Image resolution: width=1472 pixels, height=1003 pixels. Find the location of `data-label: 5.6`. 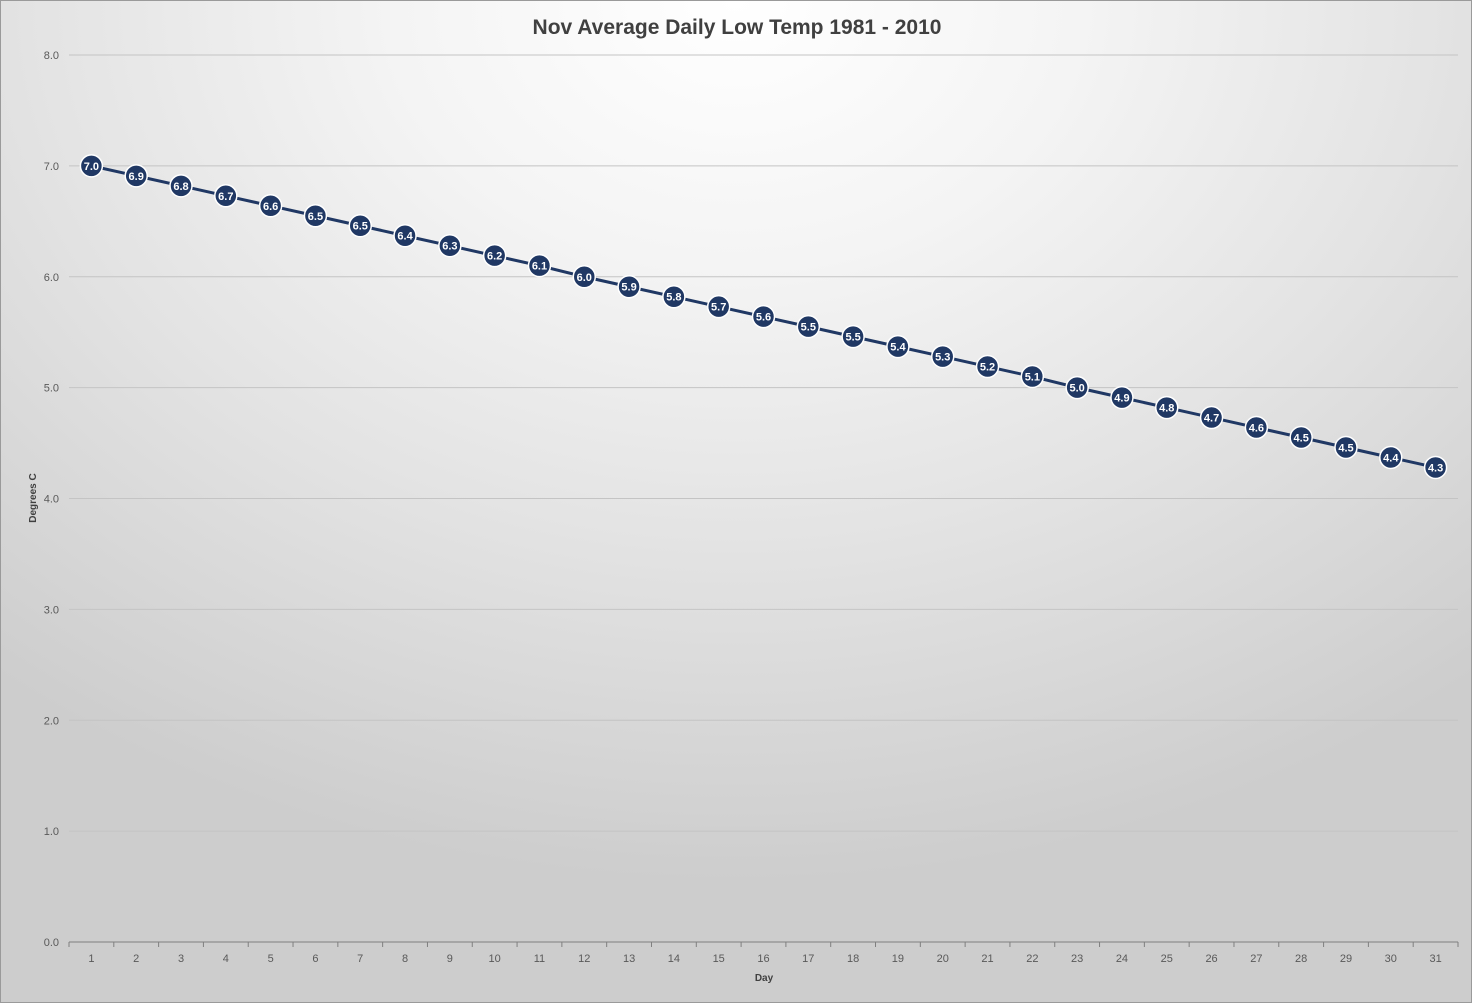

data-label: 5.6 is located at coordinates (763, 318).